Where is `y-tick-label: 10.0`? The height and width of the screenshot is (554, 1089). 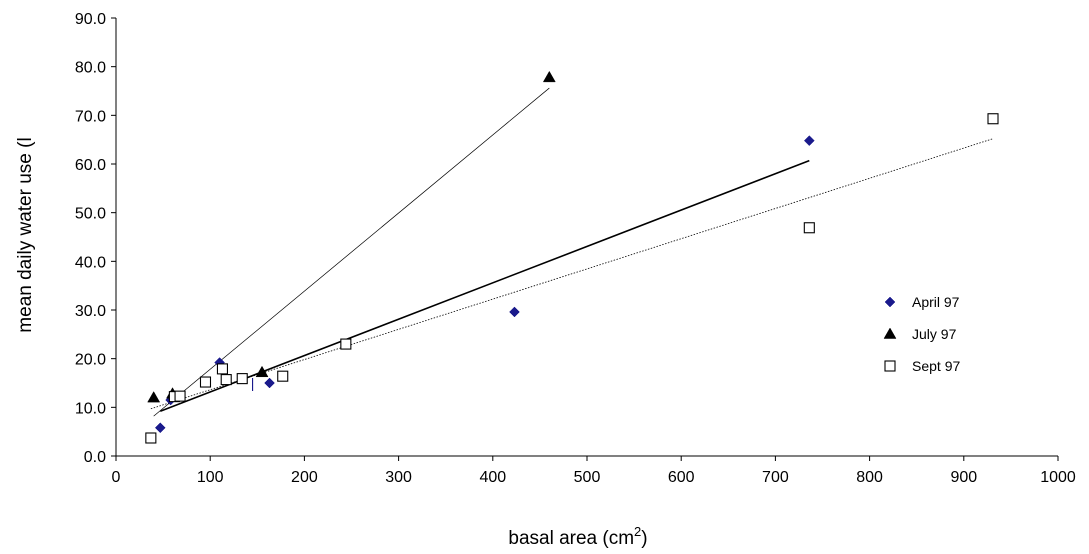
y-tick-label: 10.0 is located at coordinates (90, 408).